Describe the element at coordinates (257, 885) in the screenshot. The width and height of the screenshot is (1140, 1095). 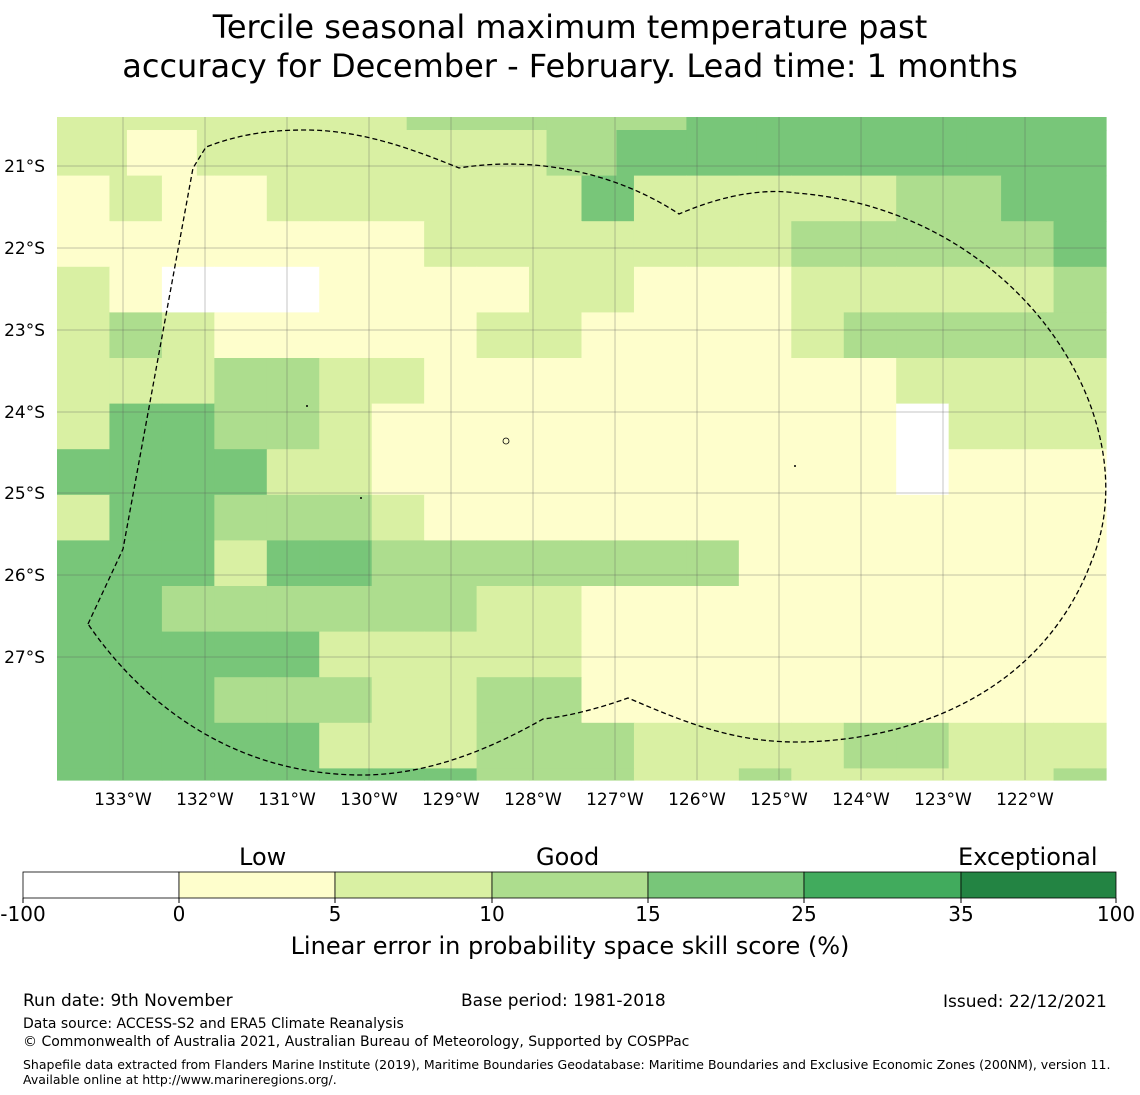
I see `colorbar-segment` at that location.